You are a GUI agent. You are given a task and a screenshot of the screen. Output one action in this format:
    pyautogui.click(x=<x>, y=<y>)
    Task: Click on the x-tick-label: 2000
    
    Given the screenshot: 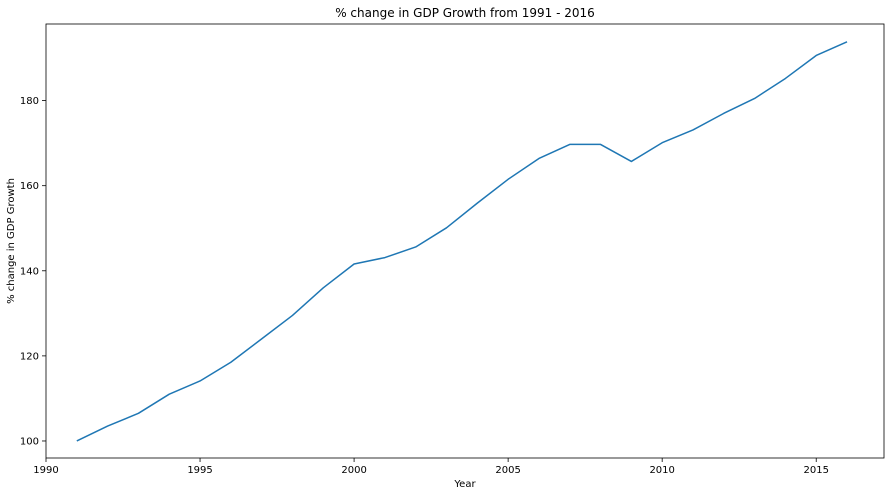 What is the action you would take?
    pyautogui.click(x=353, y=470)
    